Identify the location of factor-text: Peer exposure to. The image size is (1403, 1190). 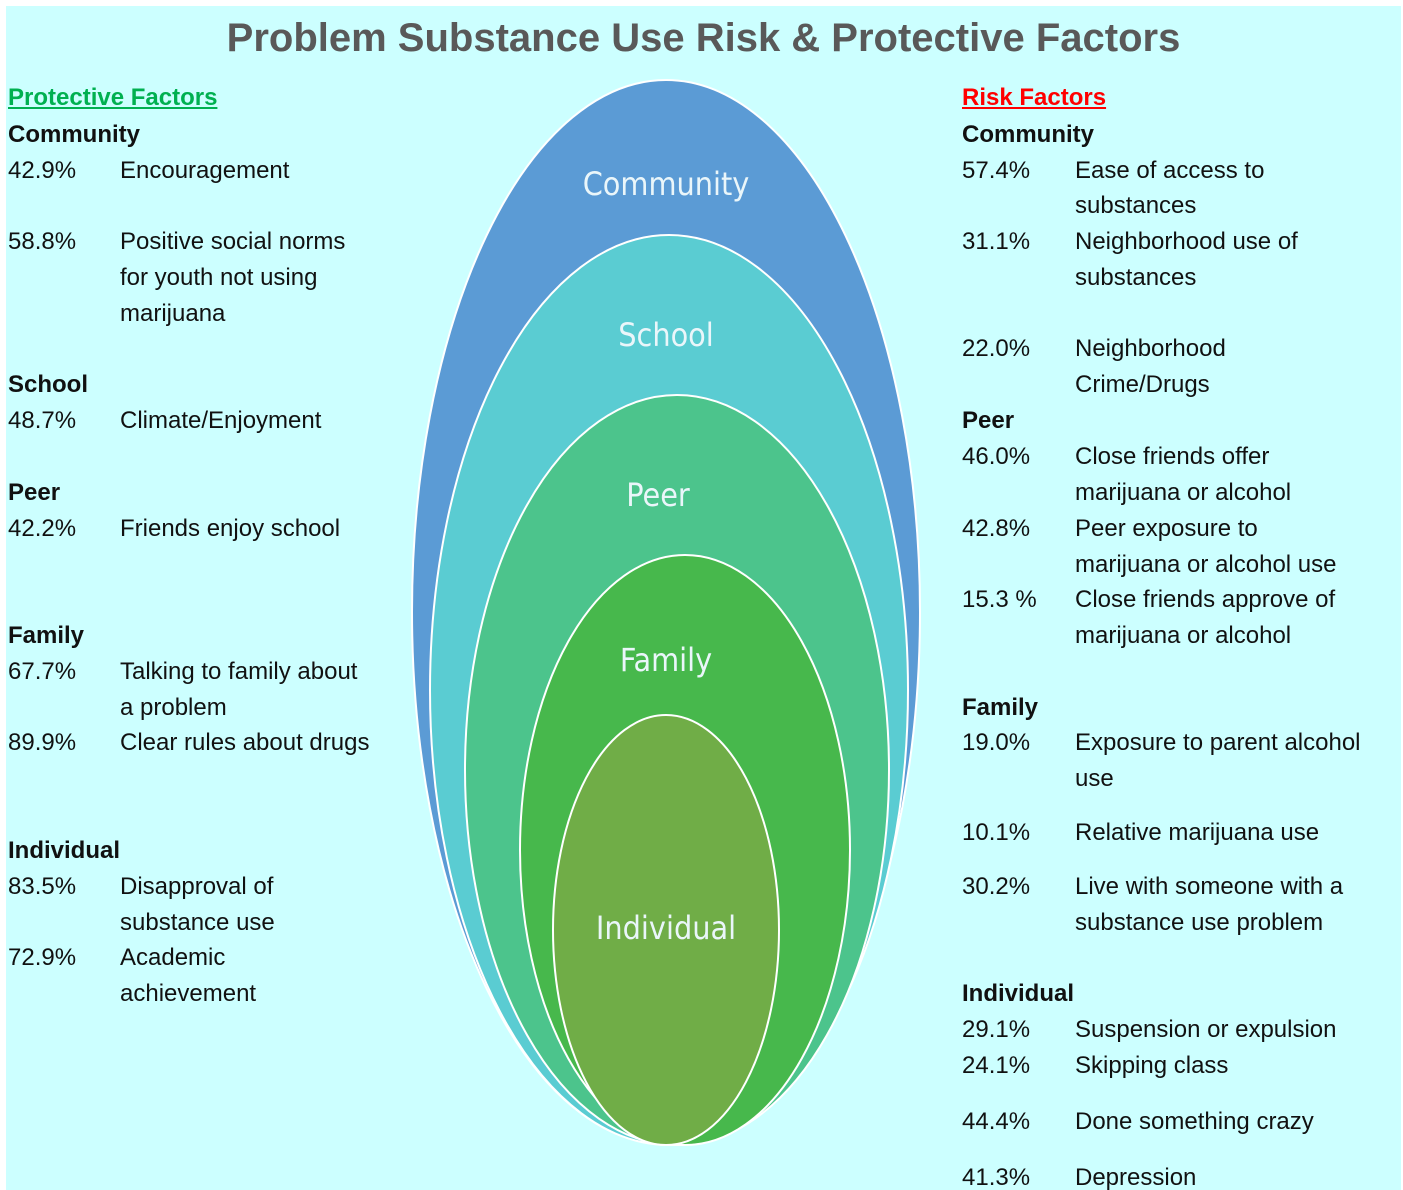
(1166, 528).